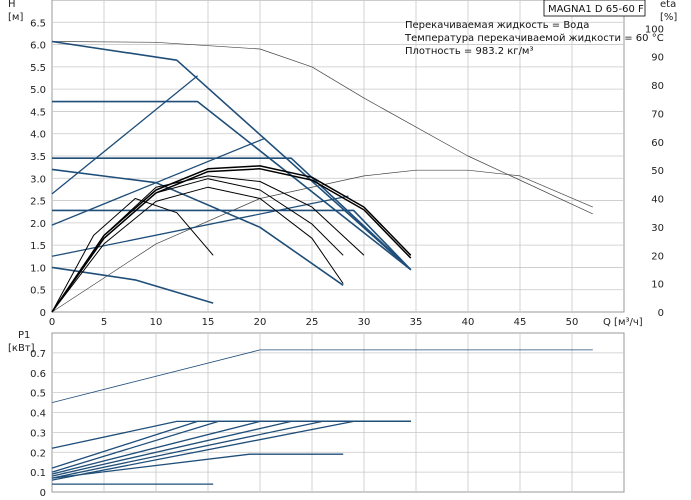  I want to click on power-tick-label: 0.4, so click(38, 414).